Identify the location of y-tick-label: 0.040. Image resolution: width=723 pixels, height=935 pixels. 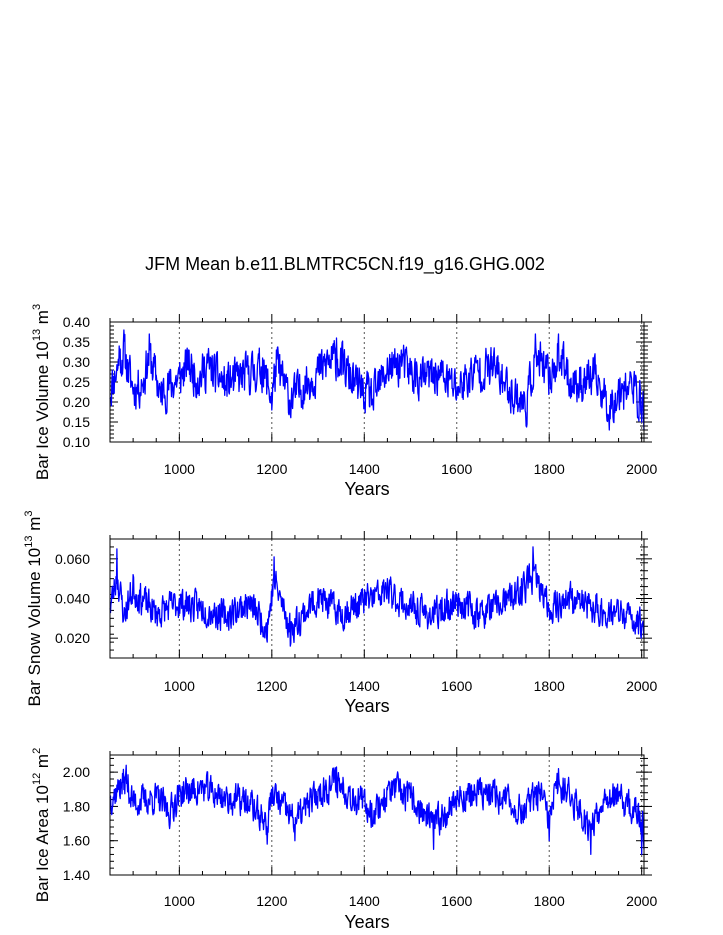
(72, 599).